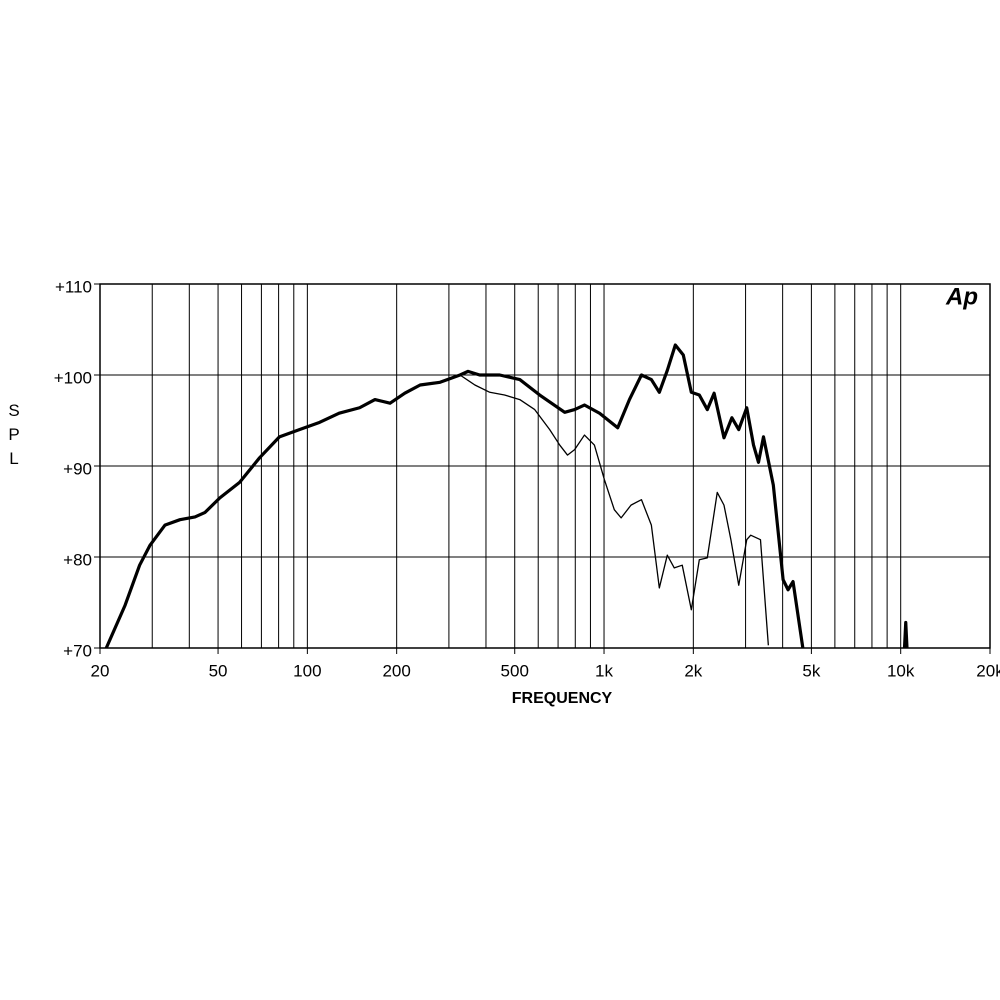  What do you see at coordinates (77, 650) in the screenshot?
I see `y-tick-label: +70` at bounding box center [77, 650].